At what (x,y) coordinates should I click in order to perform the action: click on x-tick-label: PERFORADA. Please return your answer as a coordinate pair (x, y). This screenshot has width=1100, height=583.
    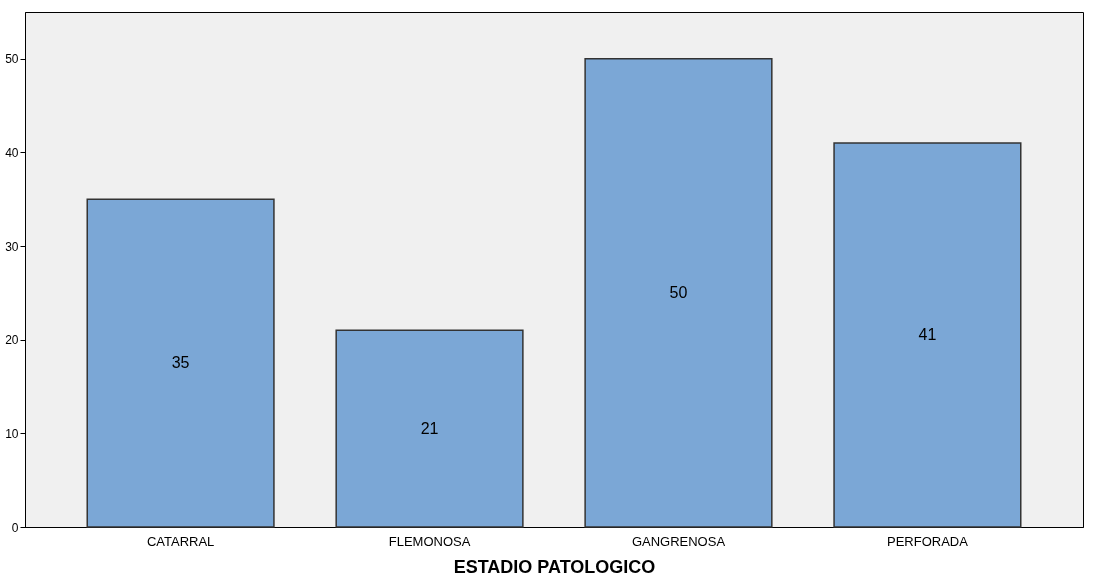
    Looking at the image, I should click on (927, 541).